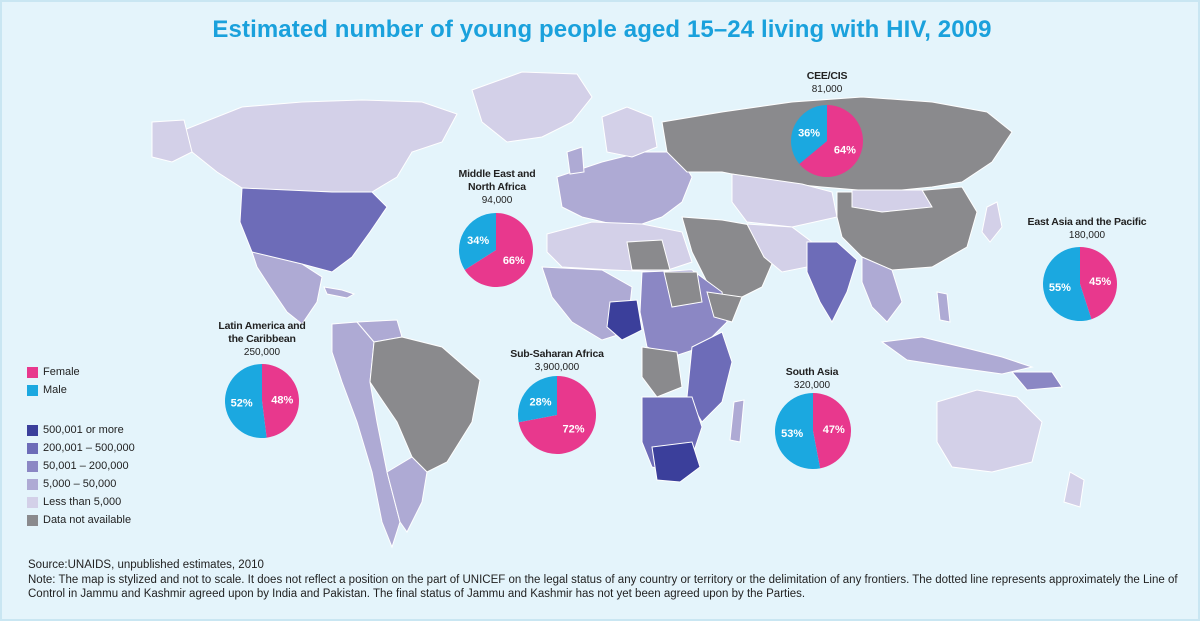  What do you see at coordinates (557, 354) in the screenshot?
I see `region-name: Sub-Saharan Africa` at bounding box center [557, 354].